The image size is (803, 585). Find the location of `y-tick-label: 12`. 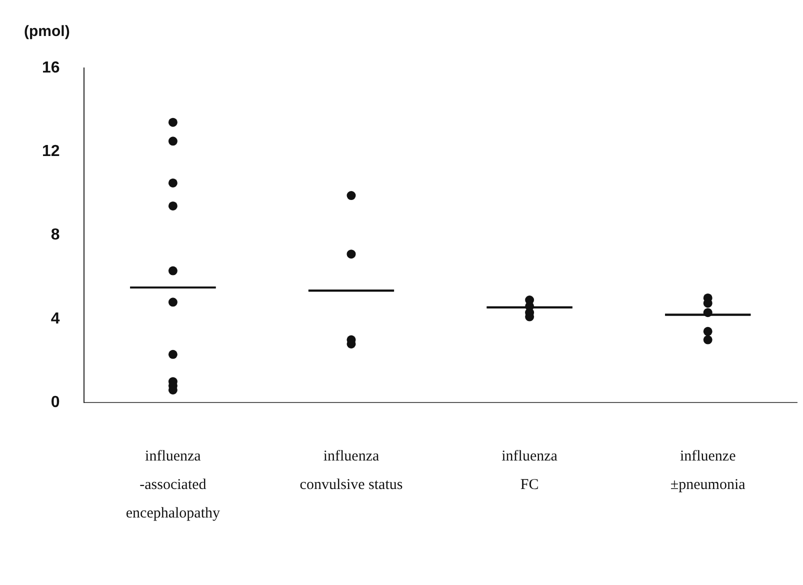

y-tick-label: 12 is located at coordinates (51, 151).